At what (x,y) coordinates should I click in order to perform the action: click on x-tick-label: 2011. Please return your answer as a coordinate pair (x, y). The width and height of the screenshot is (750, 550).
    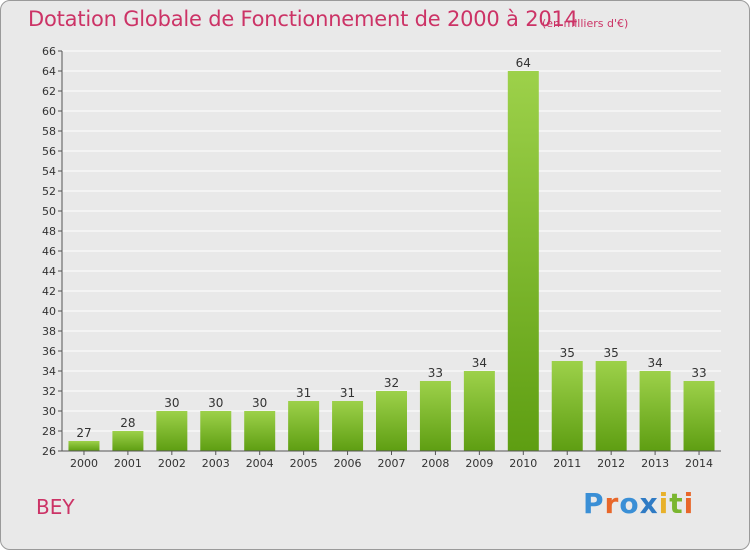
    Looking at the image, I should click on (567, 463).